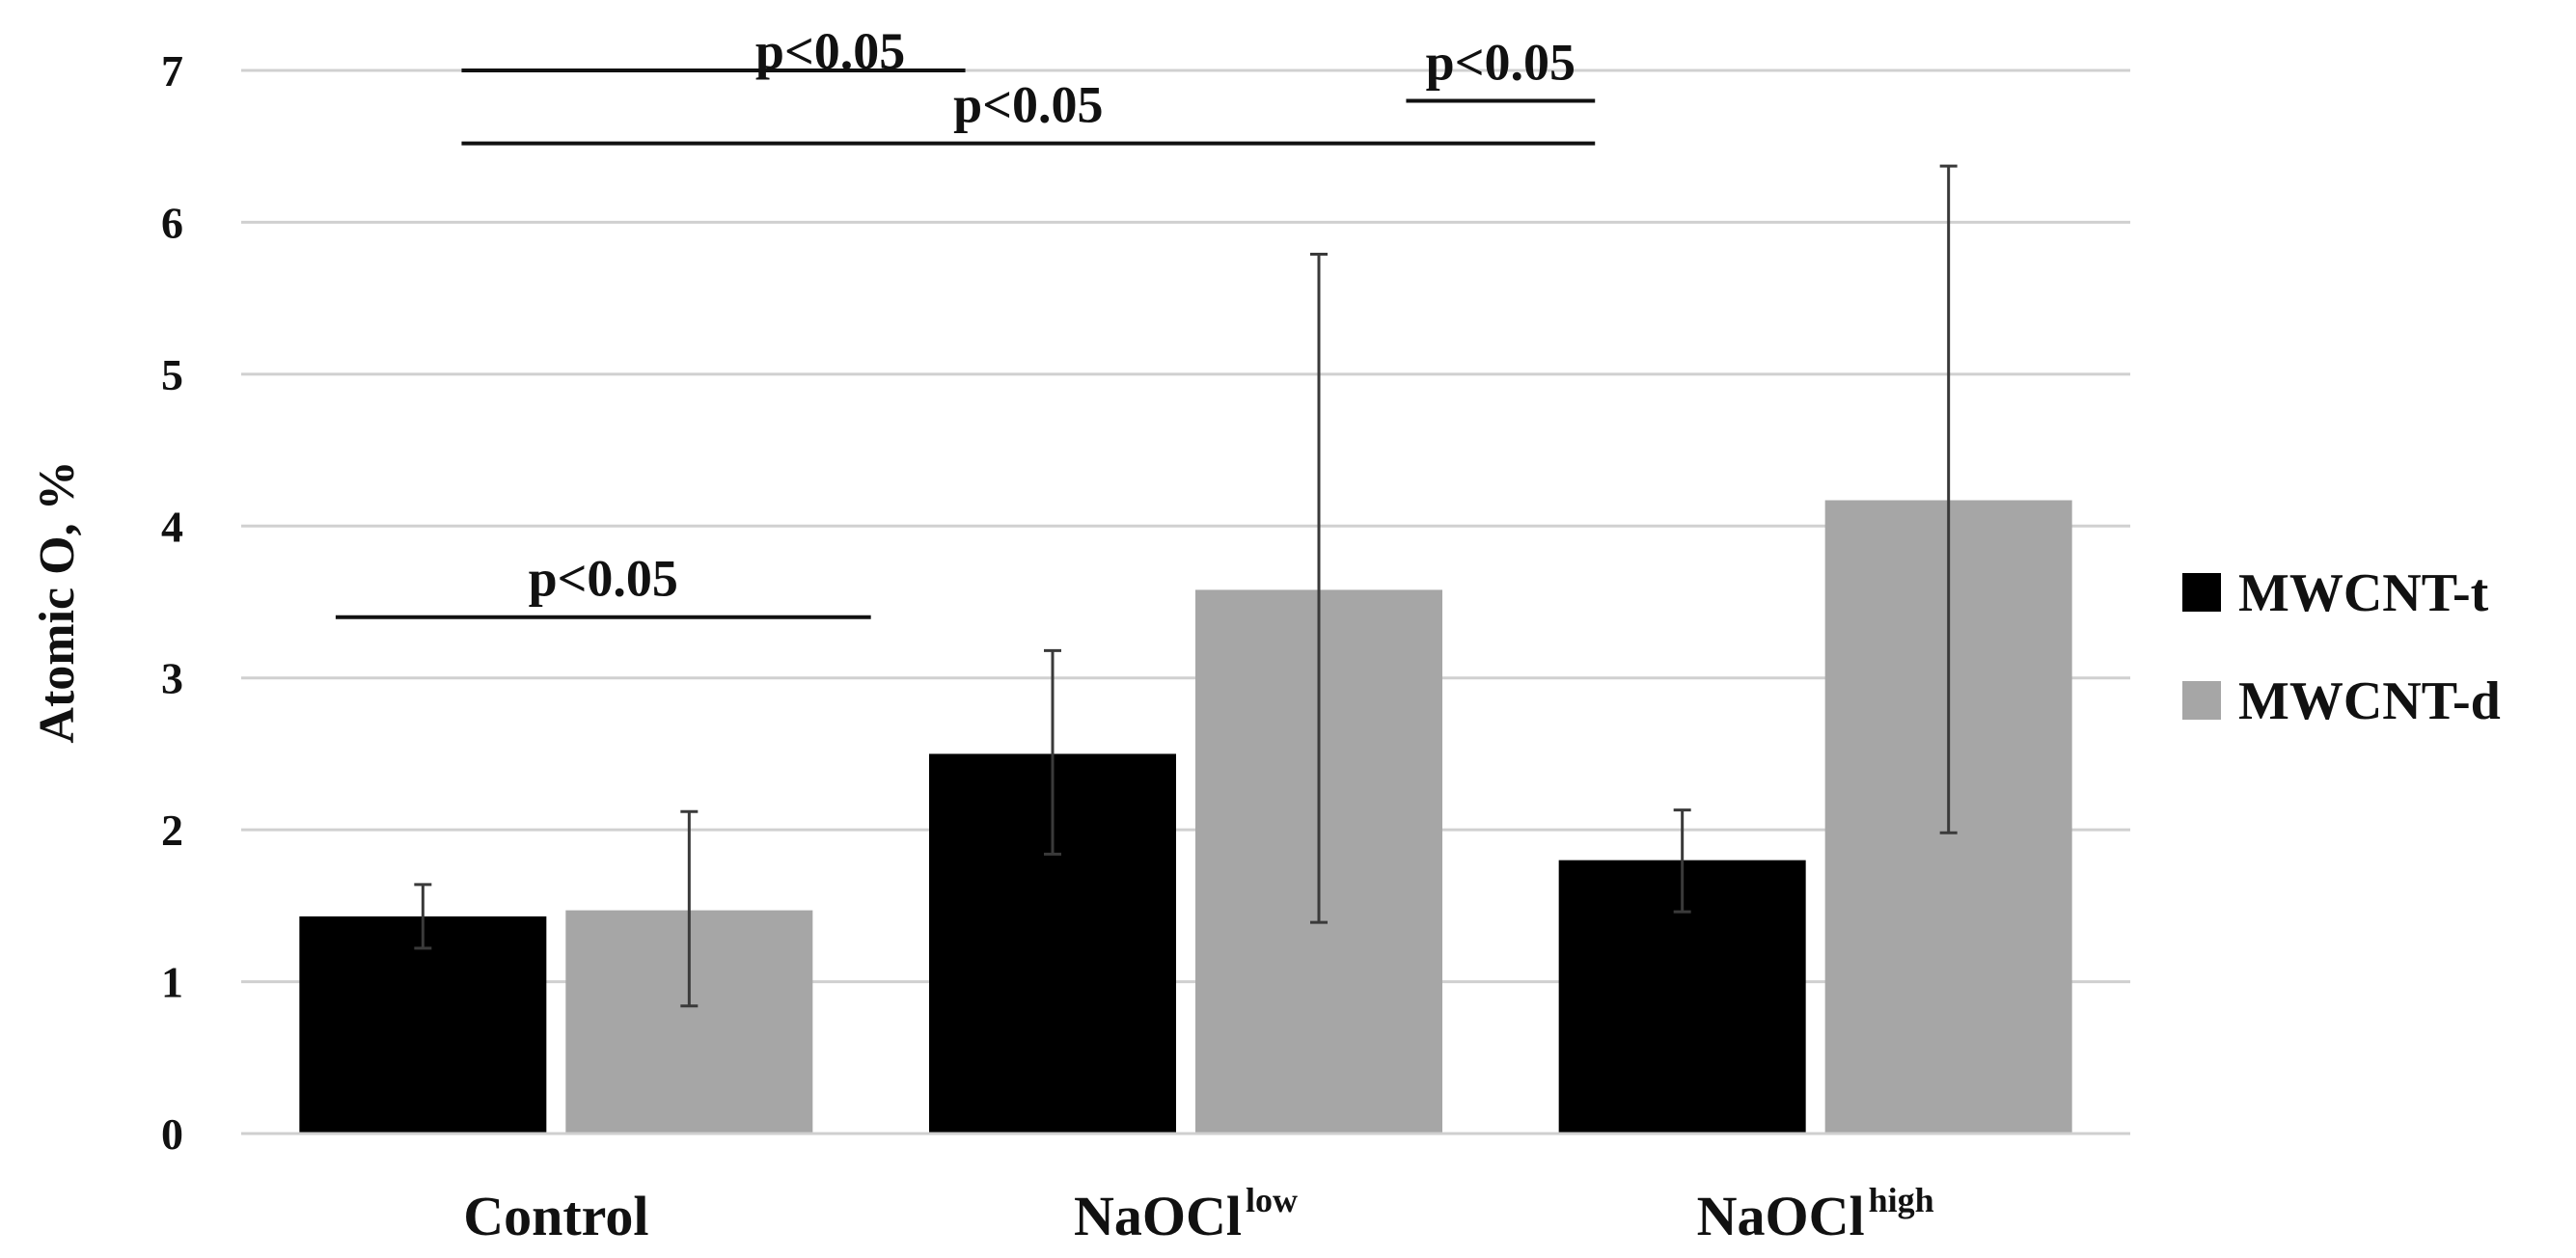 The height and width of the screenshot is (1258, 2576). I want to click on x-tick-label-1: NaOCl low, so click(1186, 1214).